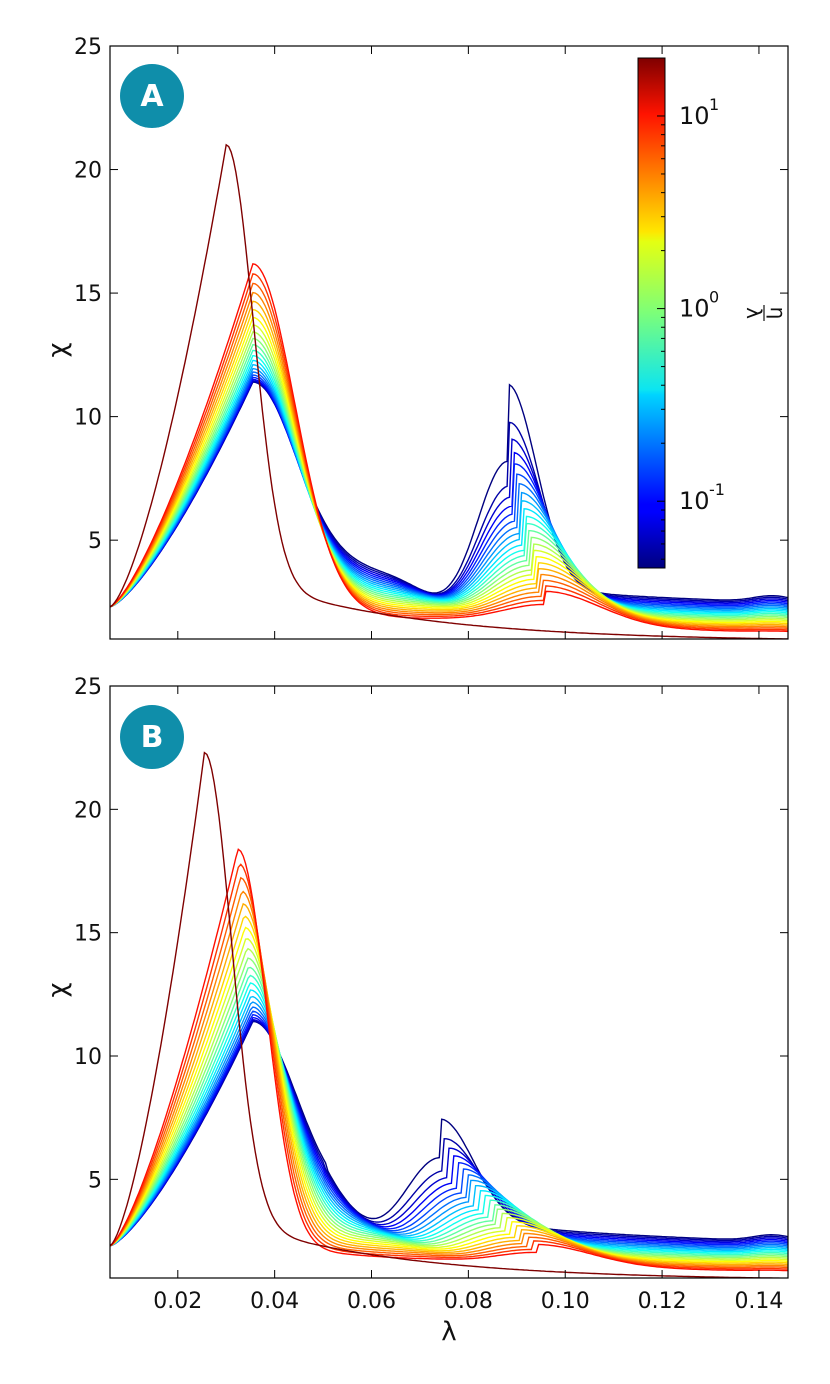  Describe the element at coordinates (88, 47) in the screenshot. I see `y-tick-label-a-4: 25` at that location.